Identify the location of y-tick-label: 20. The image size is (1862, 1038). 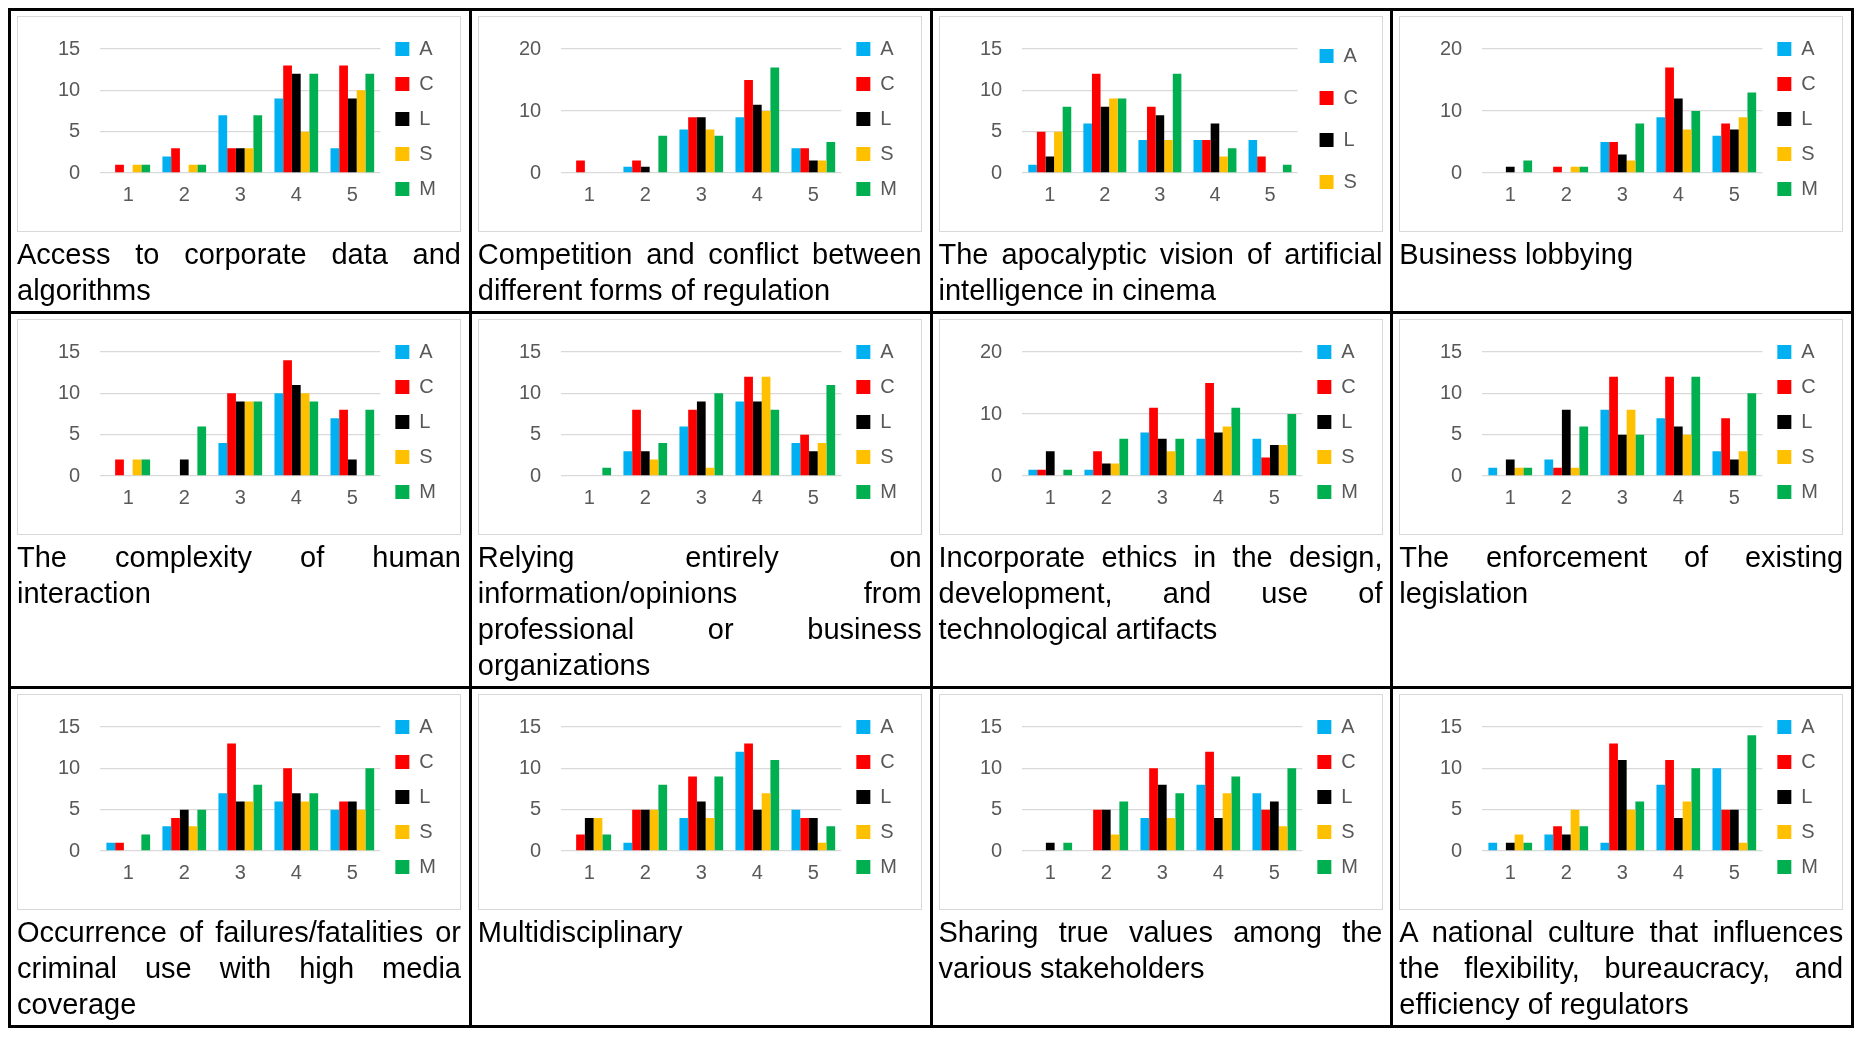
(990, 350).